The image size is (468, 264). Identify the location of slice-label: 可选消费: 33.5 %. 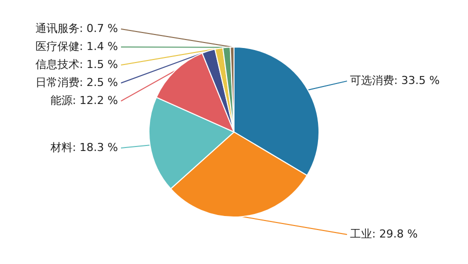
(395, 81).